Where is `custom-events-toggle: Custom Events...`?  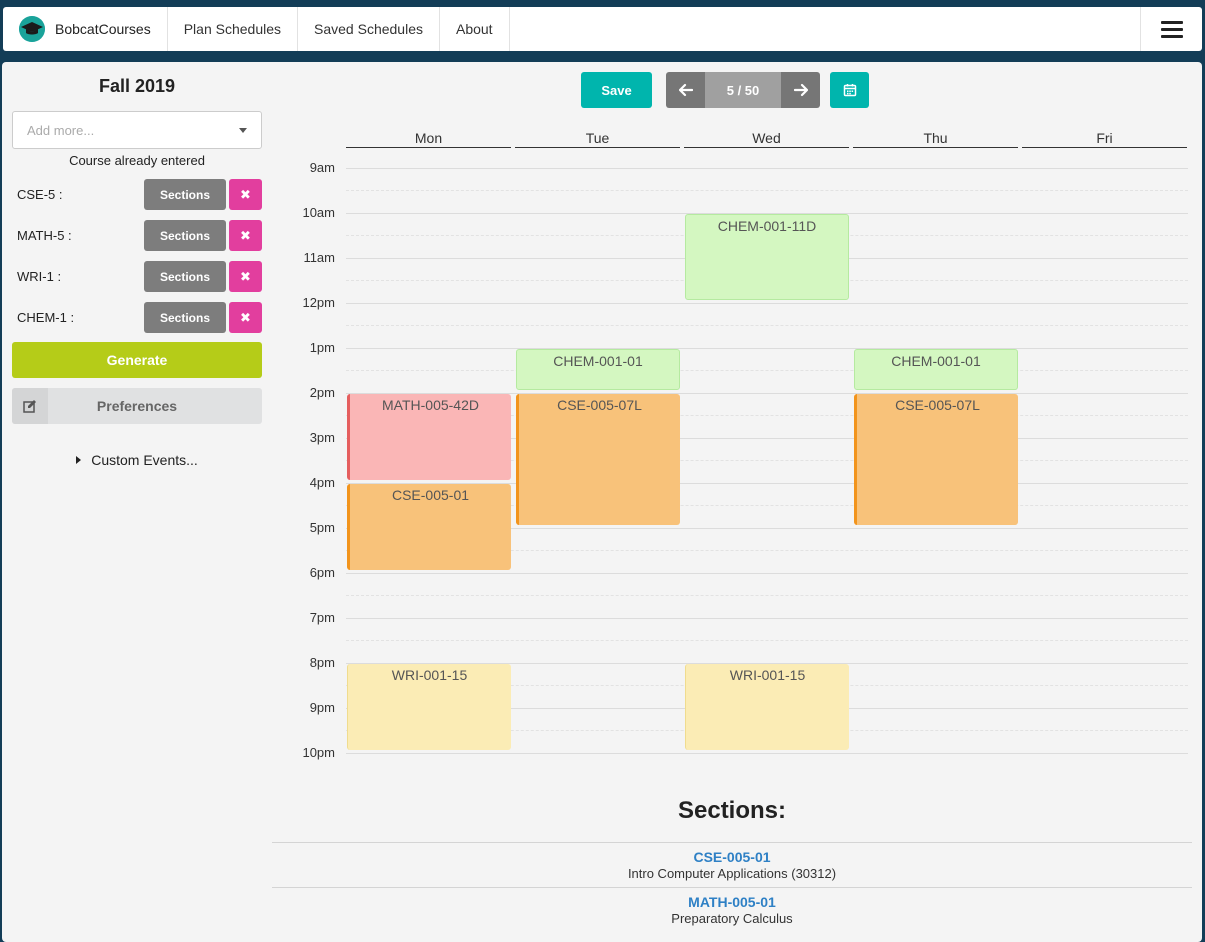
custom-events-toggle: Custom Events... is located at coordinates (137, 460).